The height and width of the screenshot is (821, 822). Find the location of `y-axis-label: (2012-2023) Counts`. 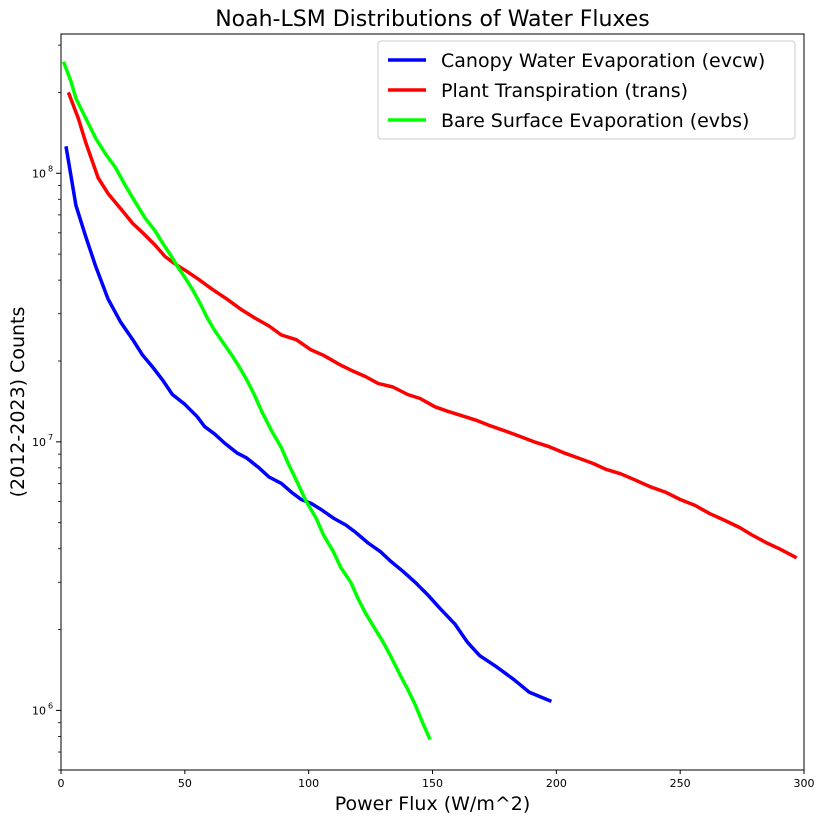

y-axis-label: (2012-2023) Counts is located at coordinates (18, 402).